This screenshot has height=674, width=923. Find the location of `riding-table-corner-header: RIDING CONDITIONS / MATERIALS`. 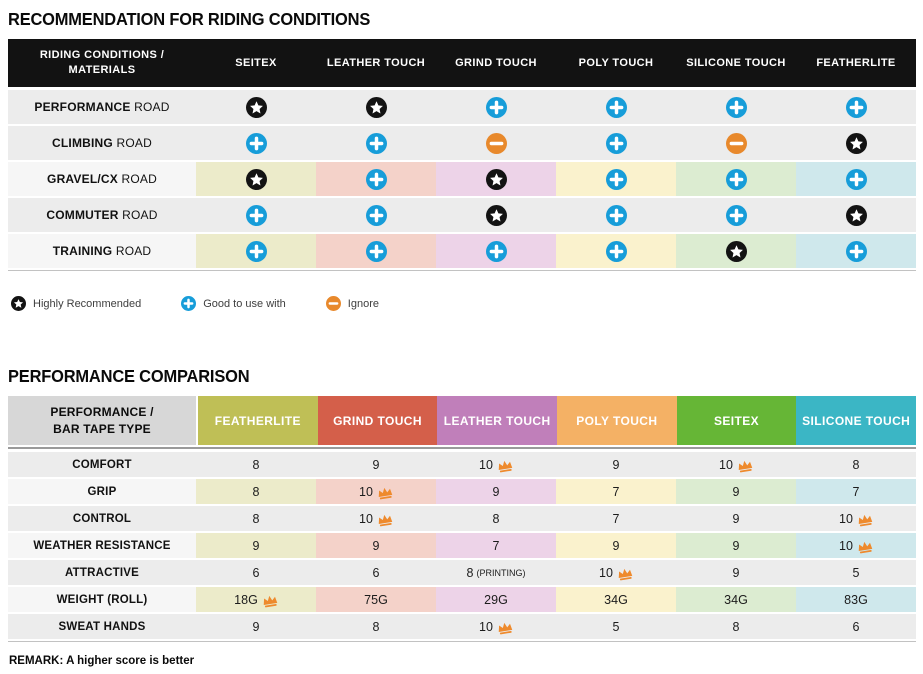

riding-table-corner-header: RIDING CONDITIONS / MATERIALS is located at coordinates (102, 63).